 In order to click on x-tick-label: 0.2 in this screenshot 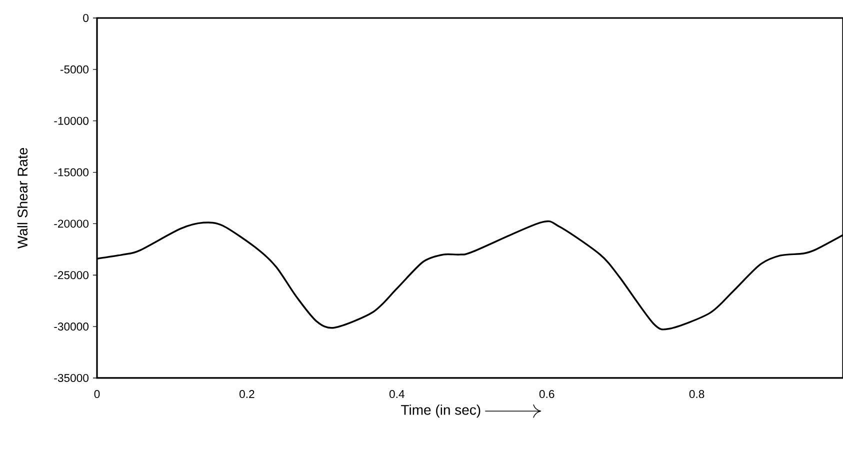, I will do `click(247, 394)`.